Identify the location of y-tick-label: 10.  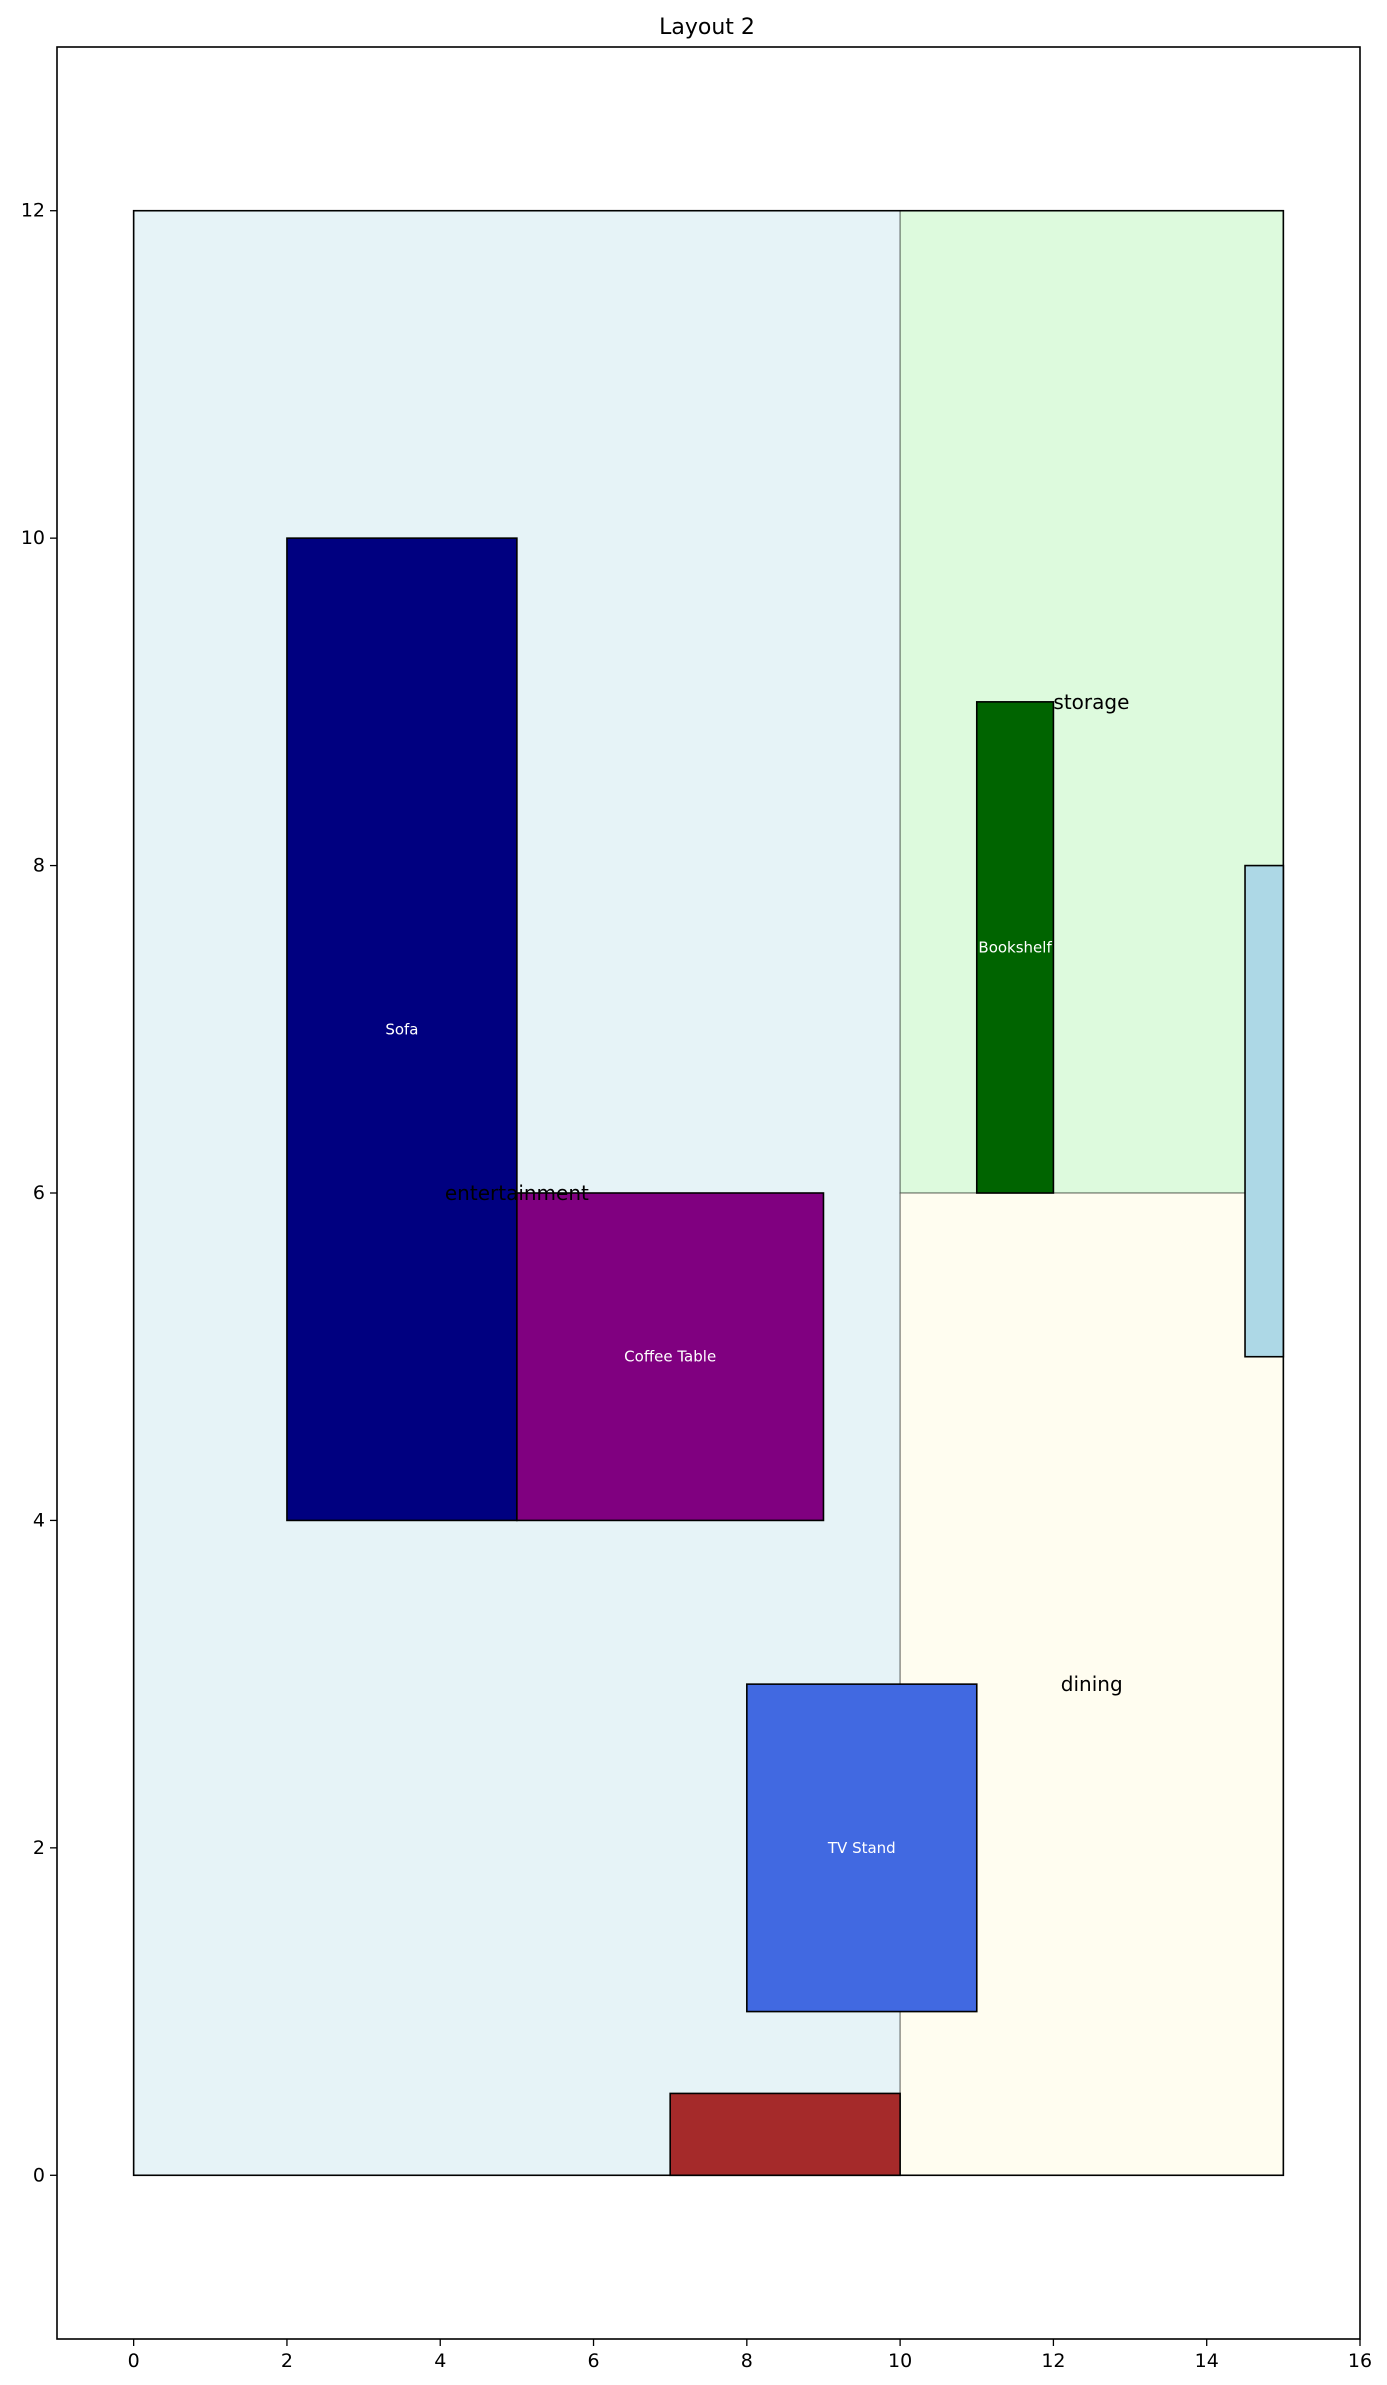
(33, 538).